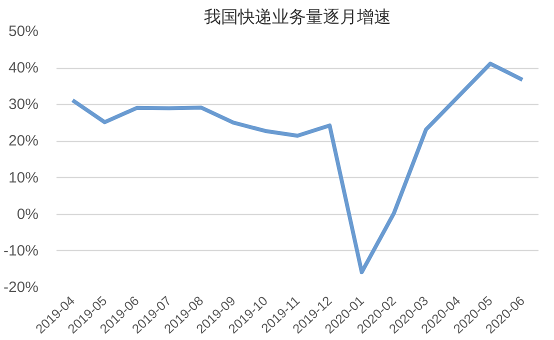 This screenshot has width=554, height=340. Describe the element at coordinates (23, 177) in the screenshot. I see `y-tick-label: 10%` at that location.